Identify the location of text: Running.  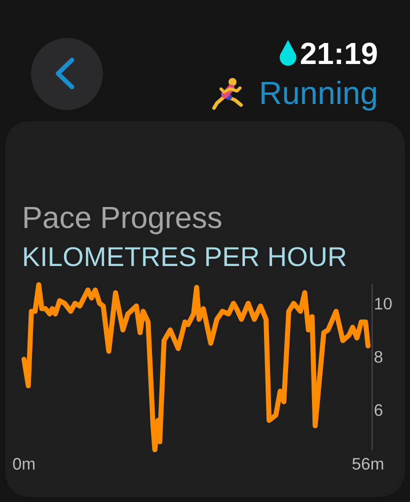
(319, 95).